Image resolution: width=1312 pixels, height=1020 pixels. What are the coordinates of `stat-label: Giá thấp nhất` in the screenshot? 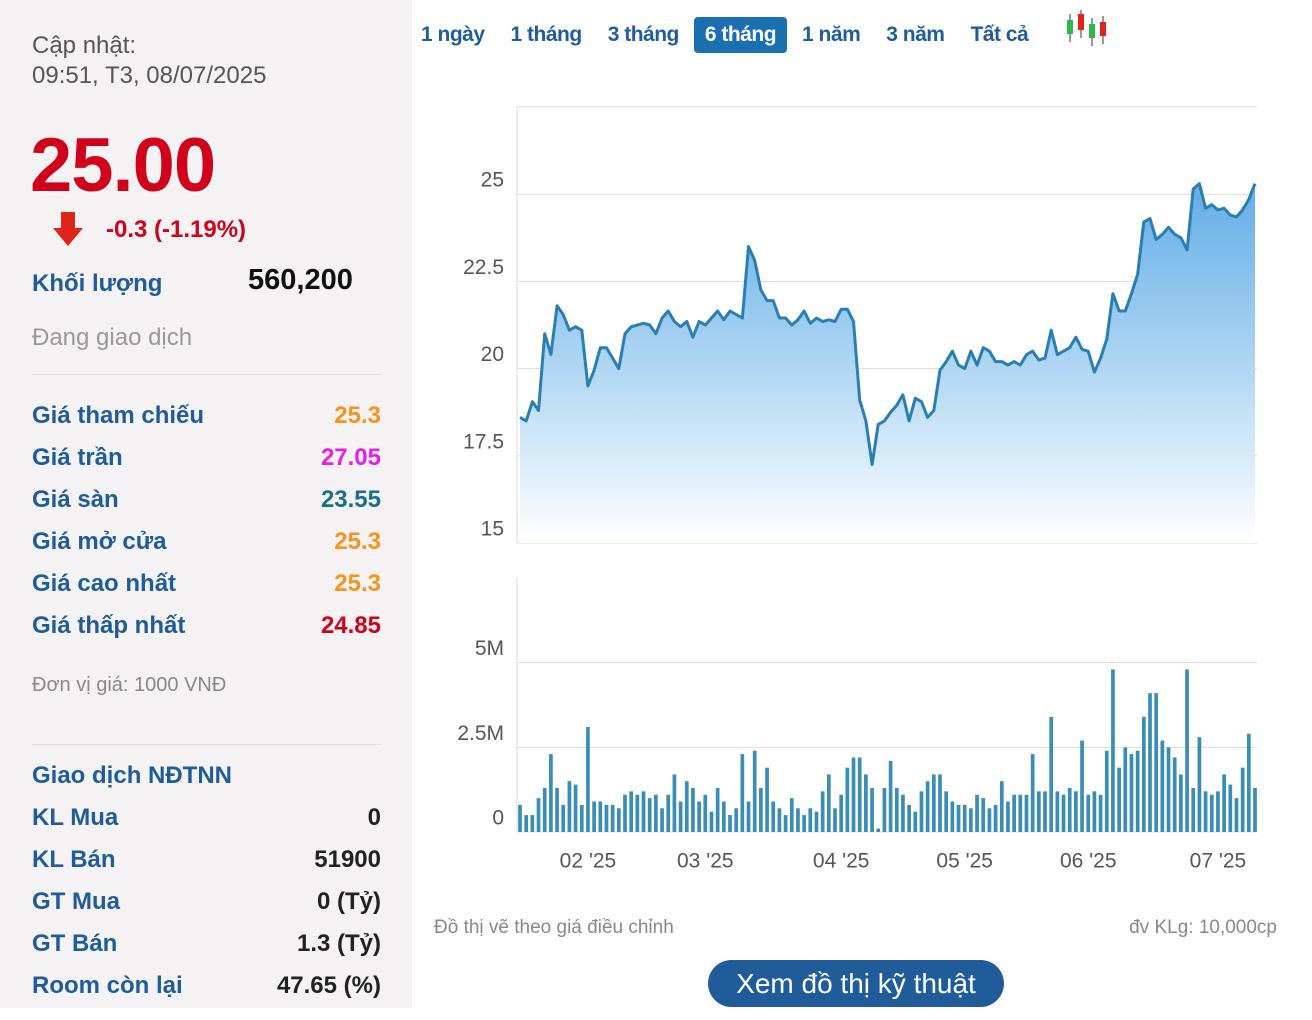 It's located at (109, 625).